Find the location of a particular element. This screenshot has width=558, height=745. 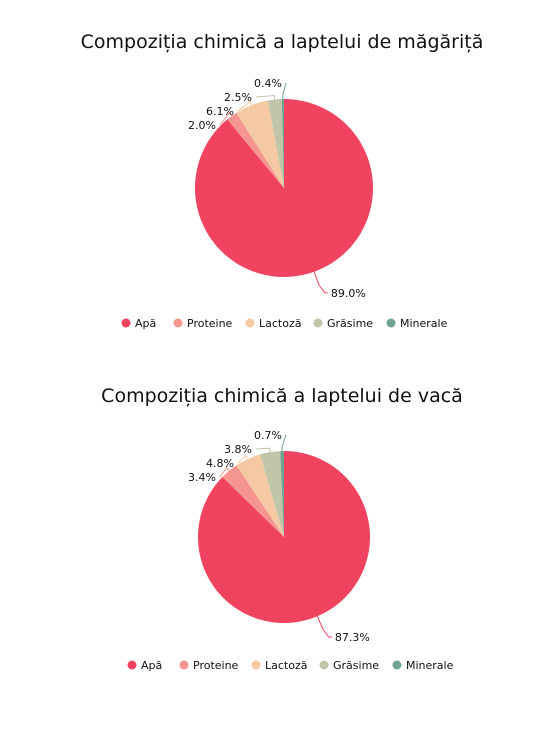

data-label-grasime: 3.8% is located at coordinates (238, 449).